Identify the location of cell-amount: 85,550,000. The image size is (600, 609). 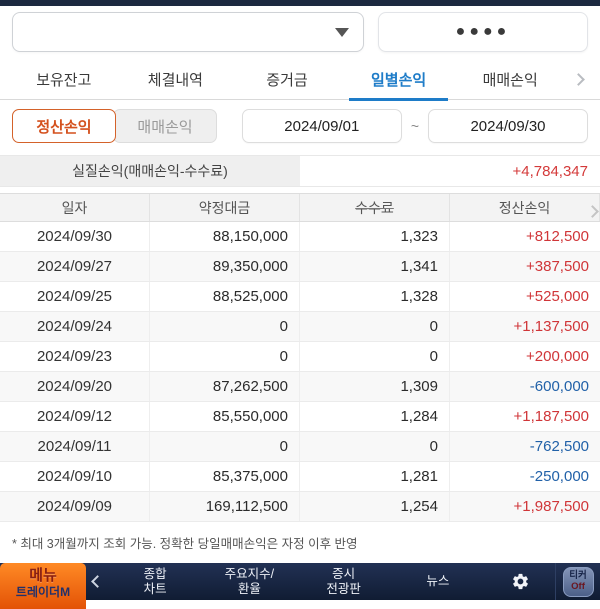
(225, 416).